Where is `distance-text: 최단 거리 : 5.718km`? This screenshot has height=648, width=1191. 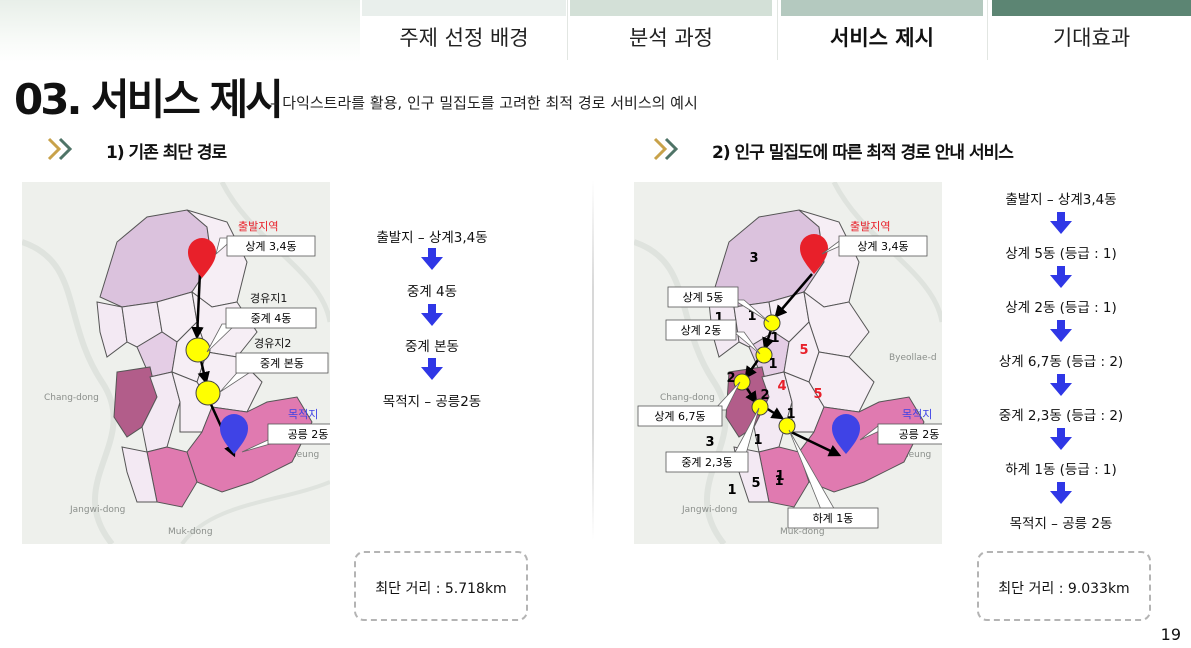 distance-text: 최단 거리 : 5.718km is located at coordinates (441, 589).